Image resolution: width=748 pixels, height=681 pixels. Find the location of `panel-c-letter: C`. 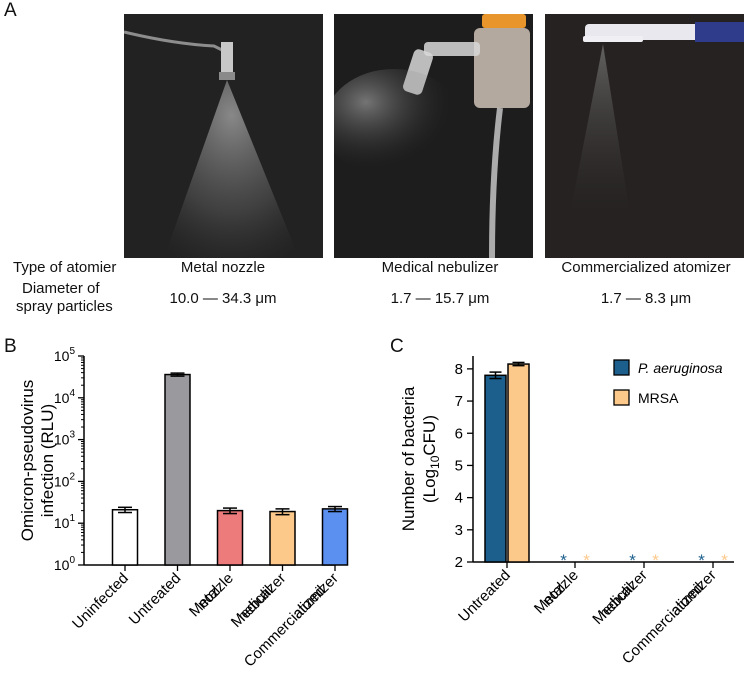

panel-c-letter: C is located at coordinates (397, 346).